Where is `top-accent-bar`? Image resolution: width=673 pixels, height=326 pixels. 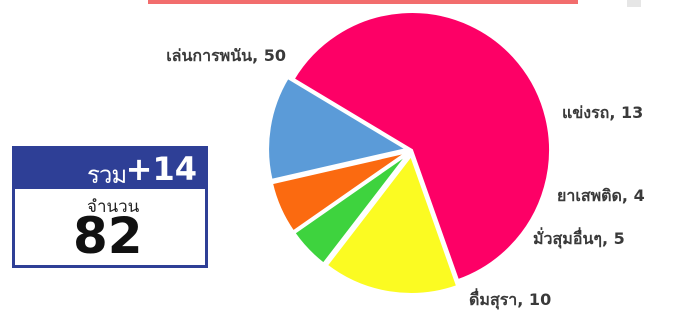
top-accent-bar is located at coordinates (363, 2).